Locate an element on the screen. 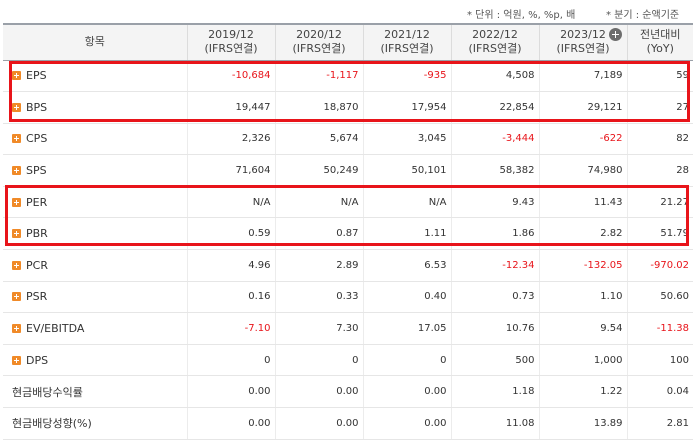 The image size is (695, 440). cell-value: 0.16 is located at coordinates (230, 297).